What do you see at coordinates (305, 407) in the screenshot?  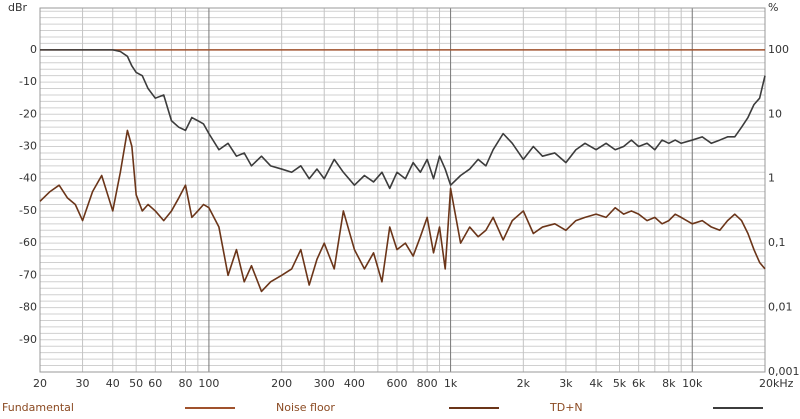 I see `legend-label: Noise floor` at bounding box center [305, 407].